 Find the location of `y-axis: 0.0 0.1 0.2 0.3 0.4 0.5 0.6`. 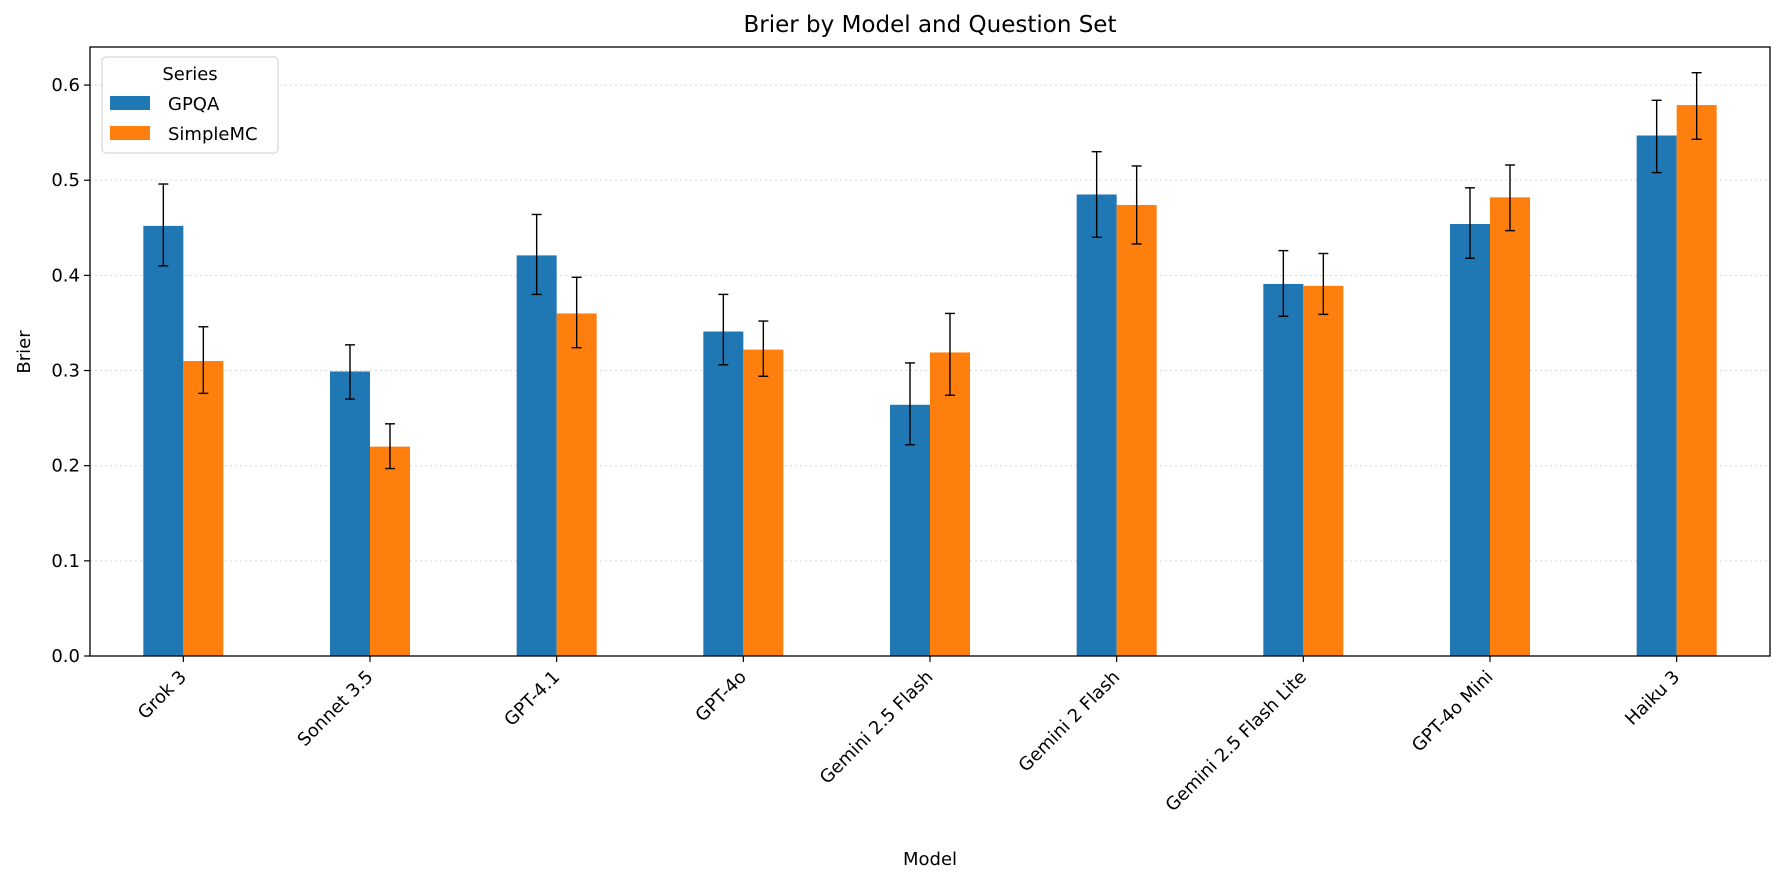

y-axis: 0.0 0.1 0.2 0.3 0.4 0.5 0.6 is located at coordinates (70, 371).